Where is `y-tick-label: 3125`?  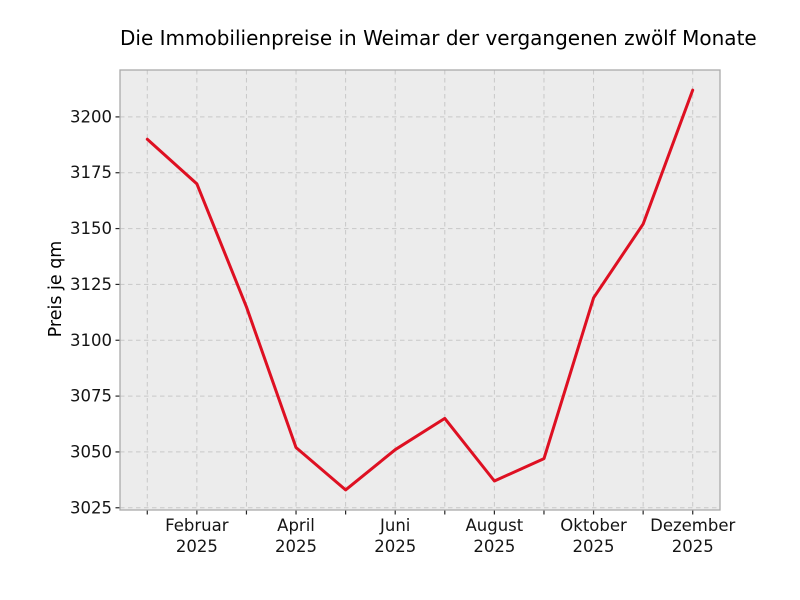
y-tick-label: 3125 is located at coordinates (91, 284).